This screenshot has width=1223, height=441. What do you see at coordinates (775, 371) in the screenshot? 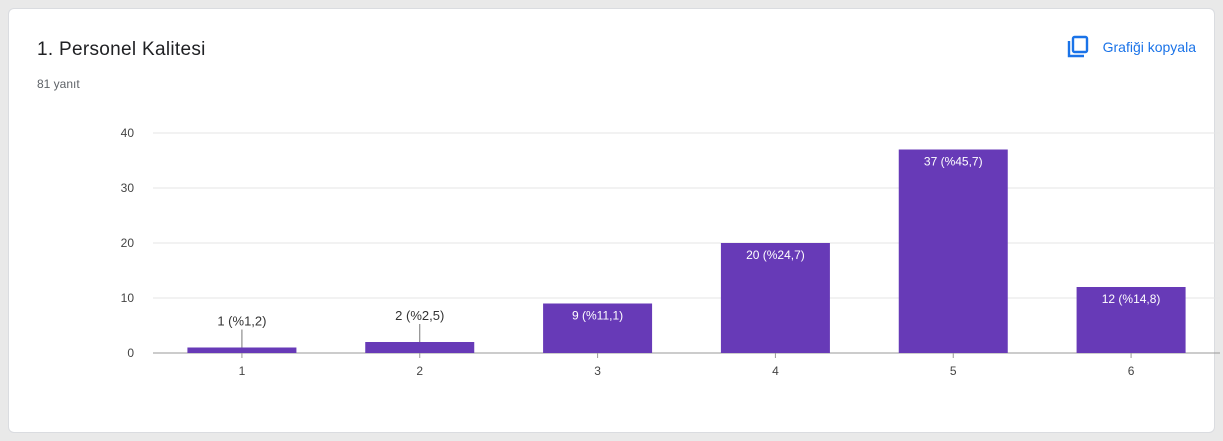
I see `x-tick-label: 4` at bounding box center [775, 371].